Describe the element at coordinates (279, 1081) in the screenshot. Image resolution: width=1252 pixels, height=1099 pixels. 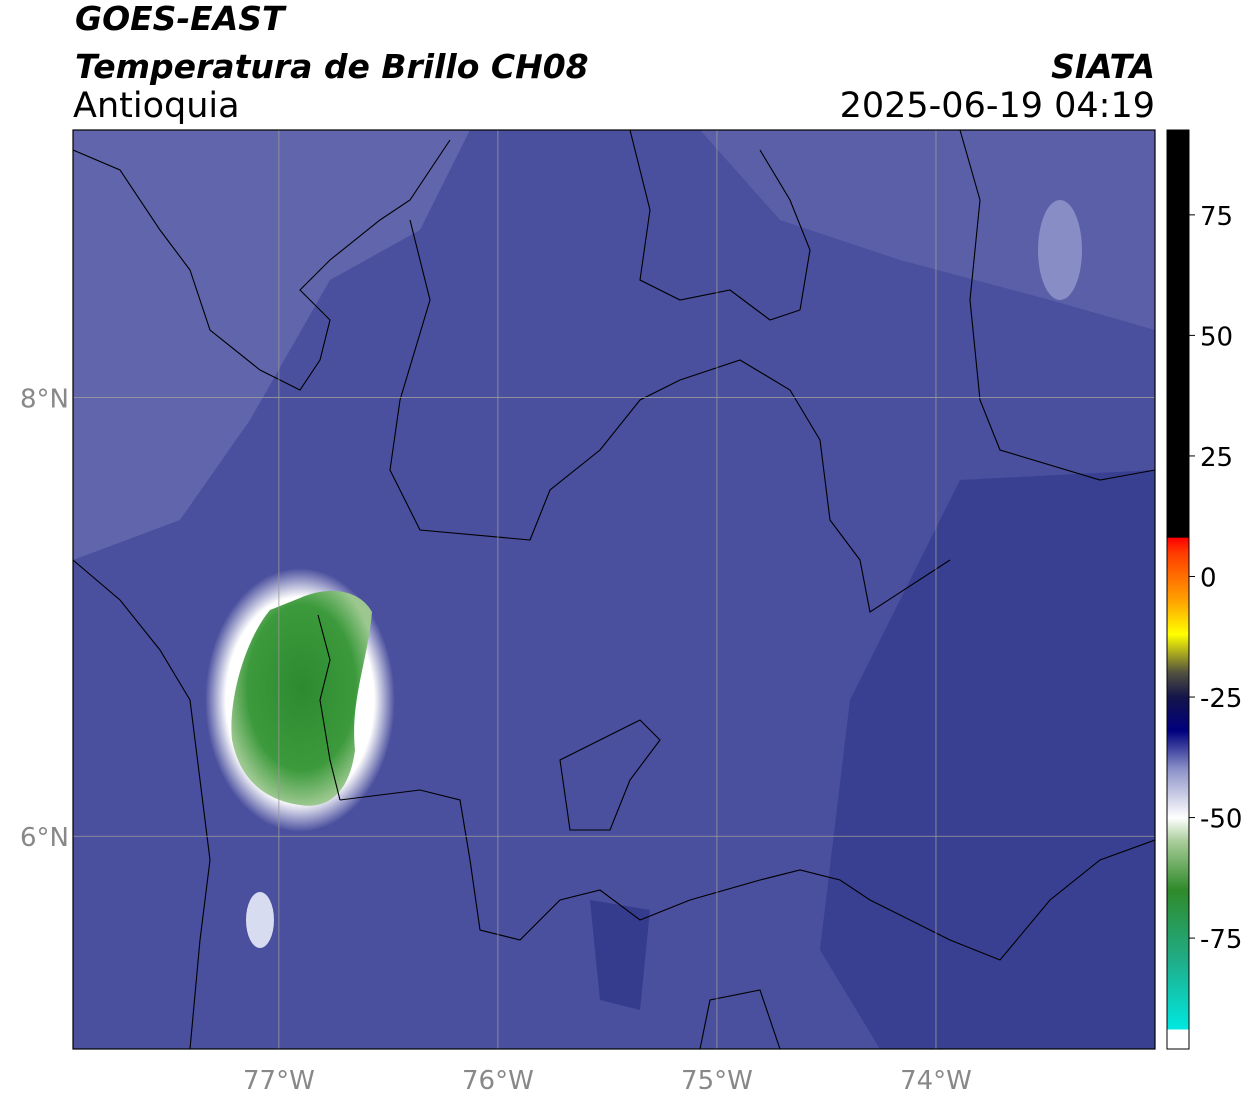
I see `x-tick-label: 77°W` at that location.